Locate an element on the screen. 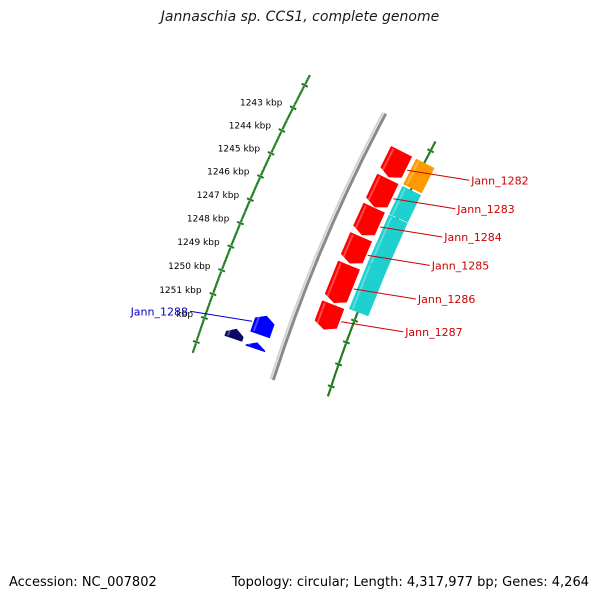  gene-label: Jann_1288 is located at coordinates (159, 311).